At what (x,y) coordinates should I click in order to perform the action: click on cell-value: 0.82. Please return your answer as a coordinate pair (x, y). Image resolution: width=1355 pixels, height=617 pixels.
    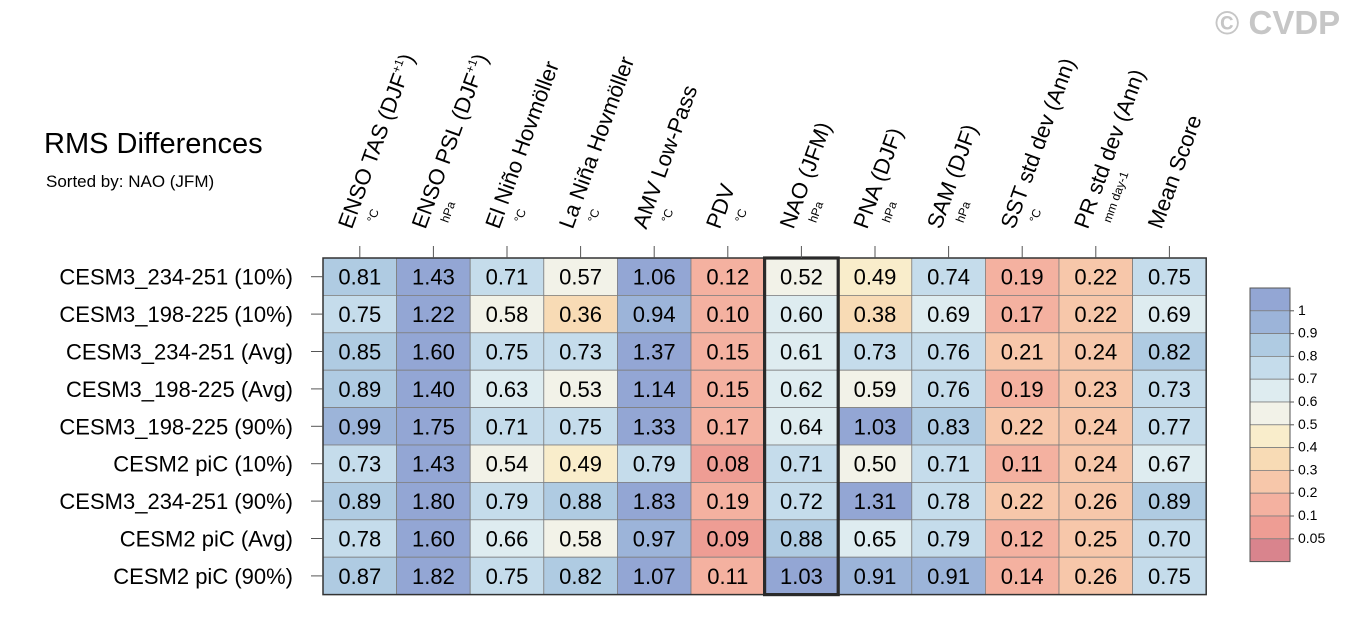
    Looking at the image, I should click on (580, 576).